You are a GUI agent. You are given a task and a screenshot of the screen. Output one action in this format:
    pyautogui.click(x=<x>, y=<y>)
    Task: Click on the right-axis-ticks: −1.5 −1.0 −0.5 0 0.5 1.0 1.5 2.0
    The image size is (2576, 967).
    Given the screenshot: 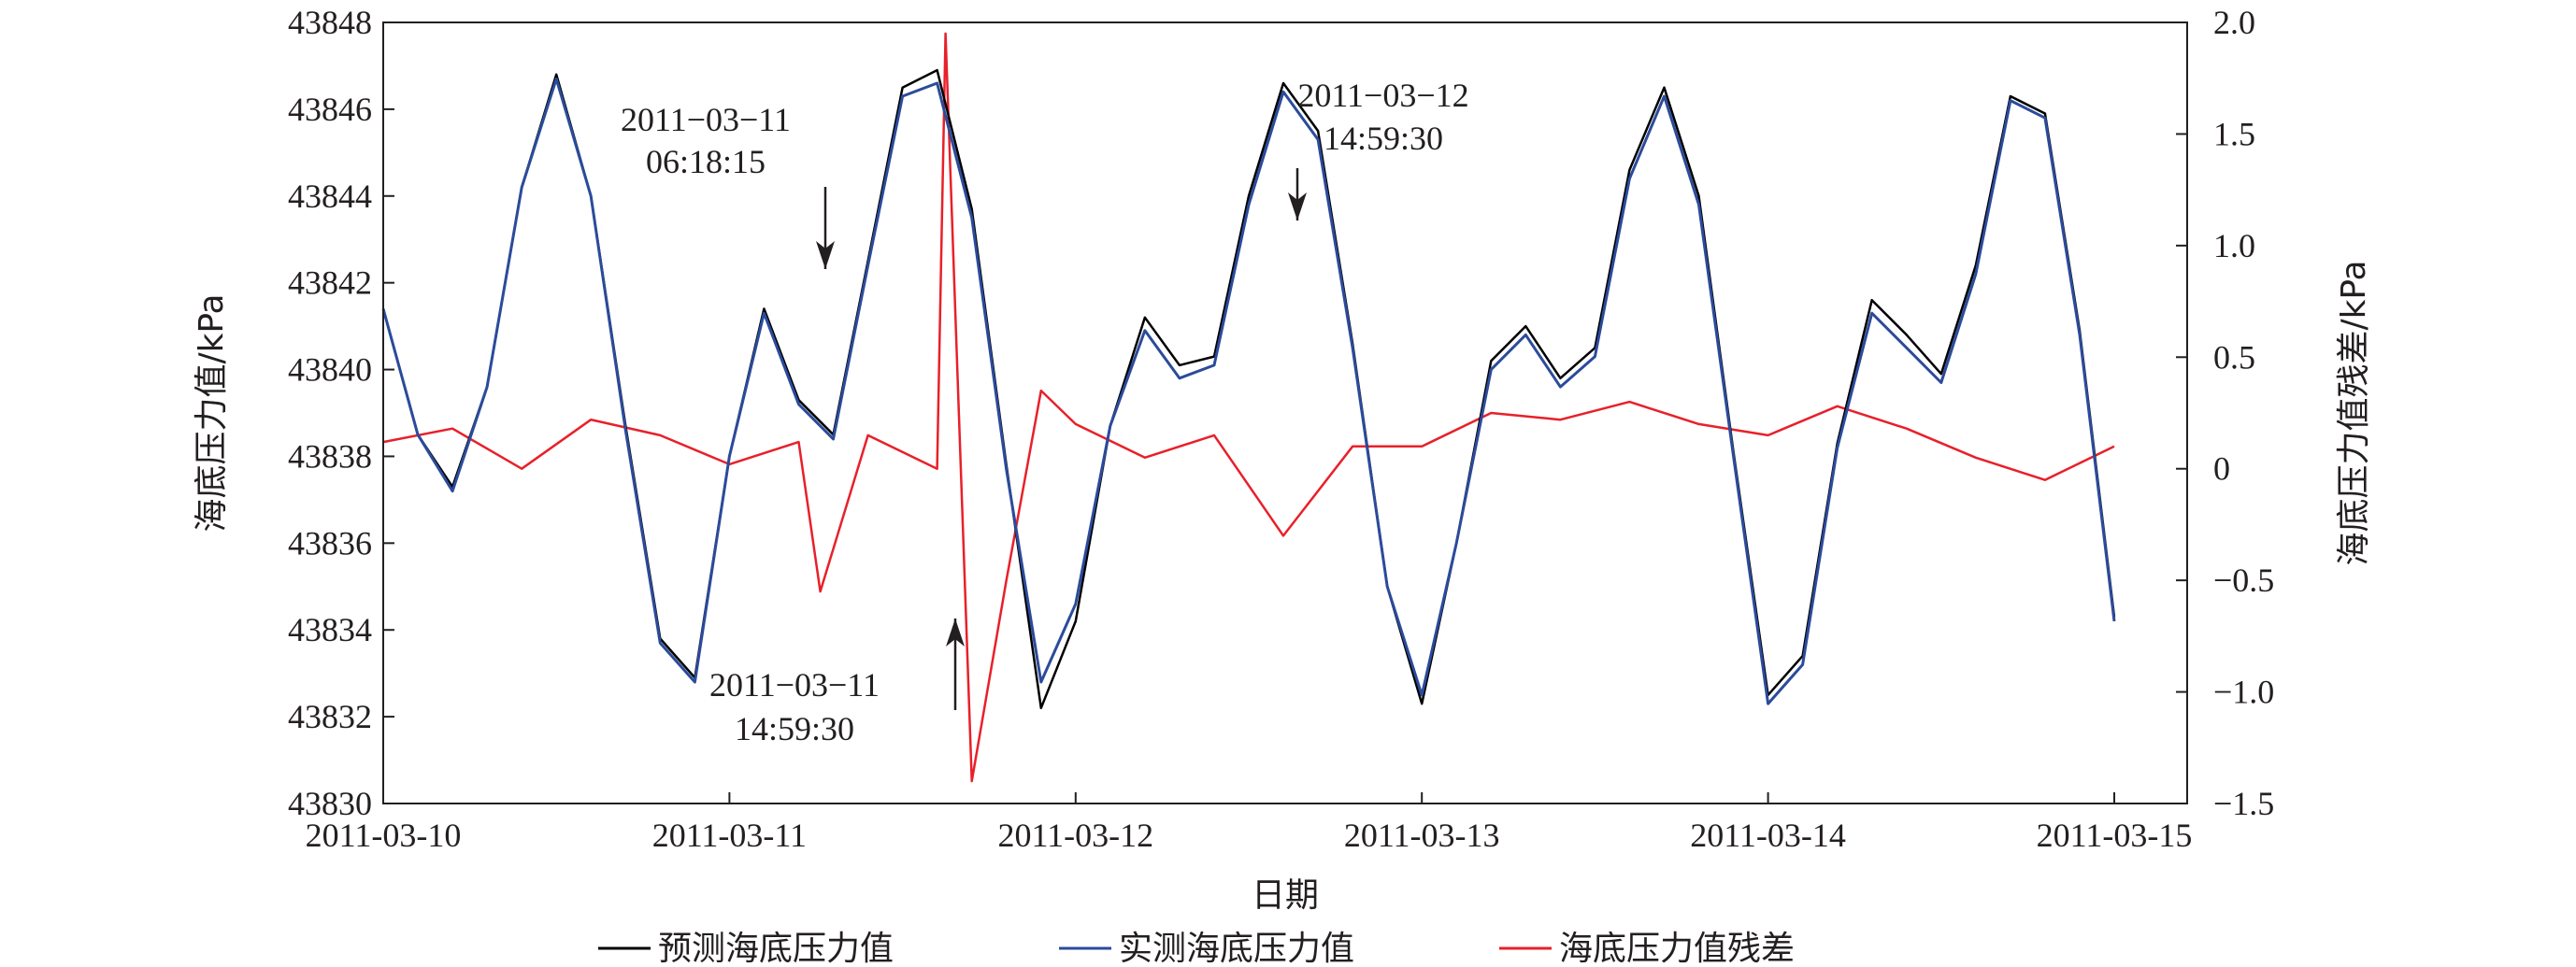 What is the action you would take?
    pyautogui.click(x=2225, y=413)
    